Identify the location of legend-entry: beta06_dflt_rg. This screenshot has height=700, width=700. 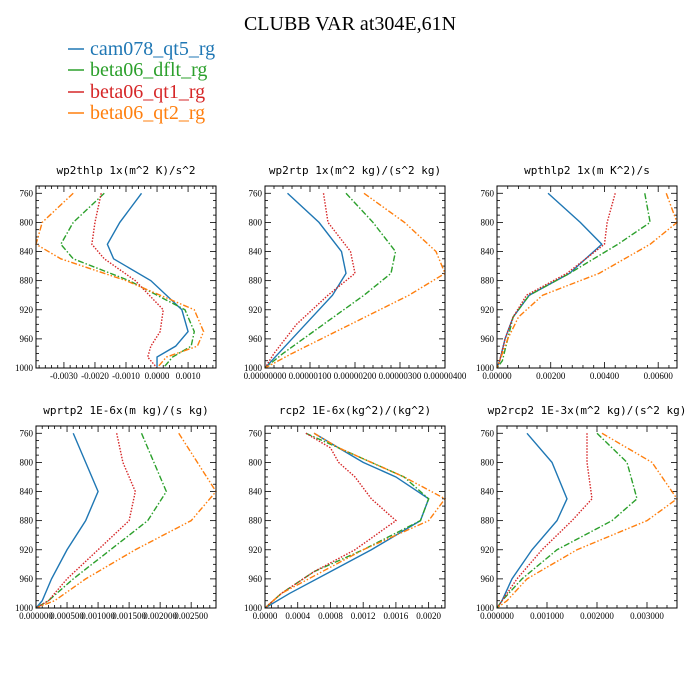
(137, 70).